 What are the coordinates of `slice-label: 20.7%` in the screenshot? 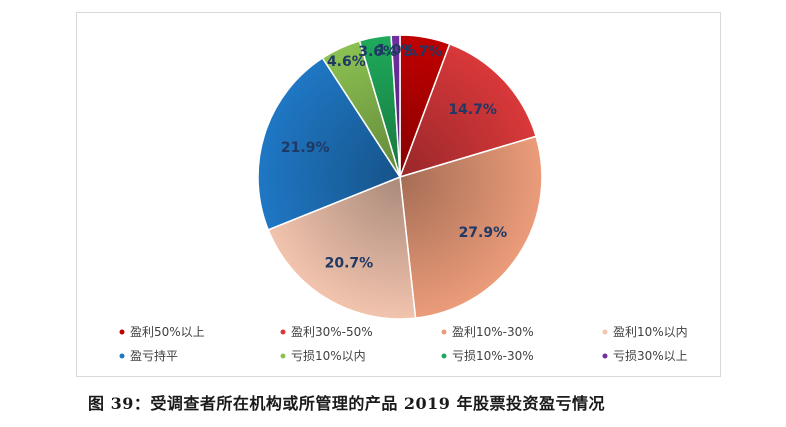 It's located at (349, 263).